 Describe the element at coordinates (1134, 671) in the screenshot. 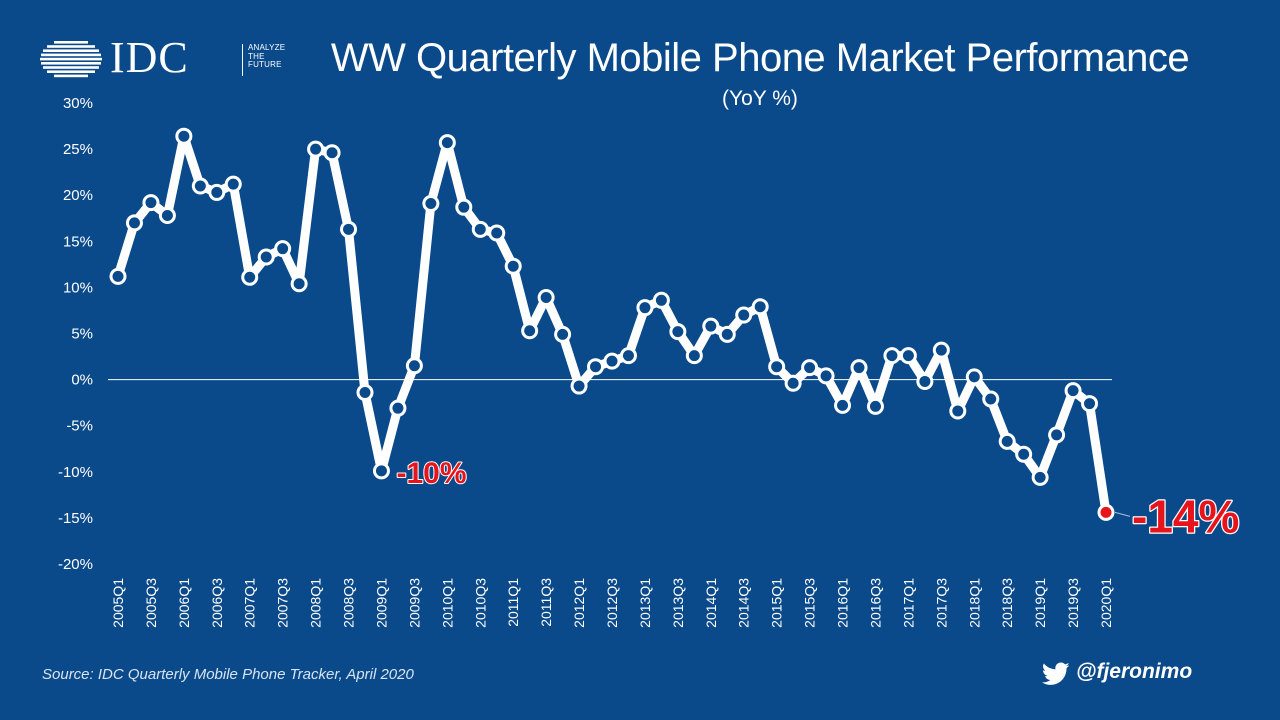

I see `handle-text: @fjeronimo` at that location.